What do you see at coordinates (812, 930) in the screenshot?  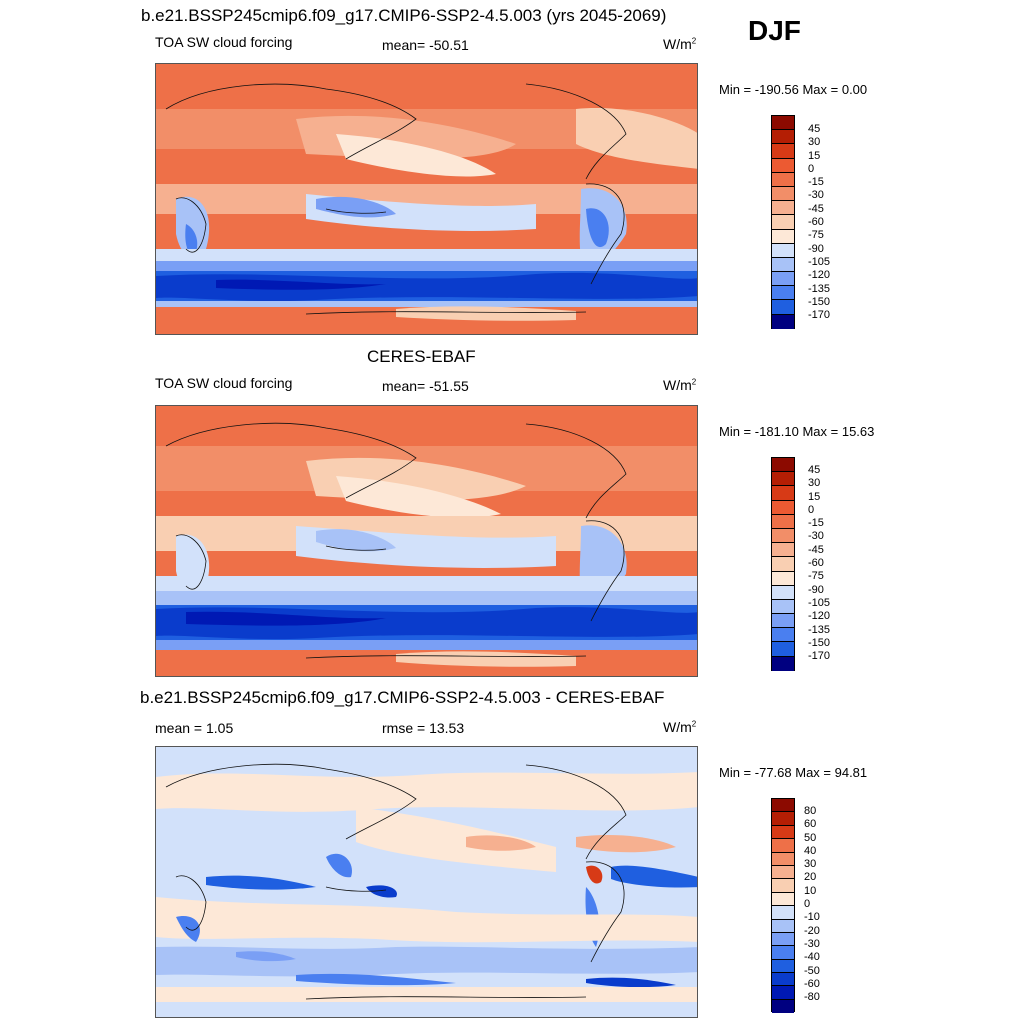 I see `colorbar-tick: -20` at bounding box center [812, 930].